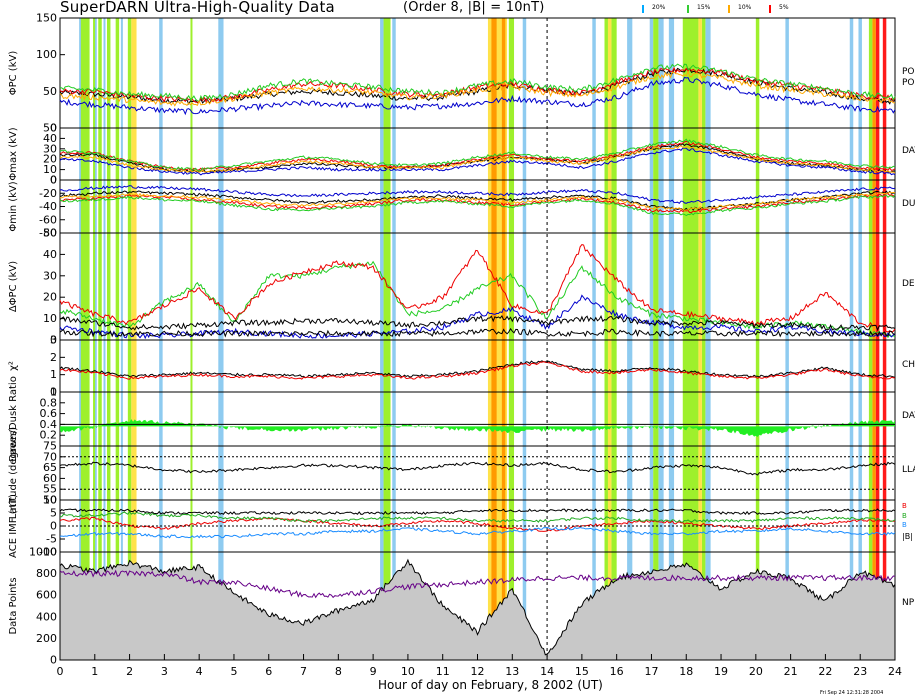  What do you see at coordinates (60, 671) in the screenshot?
I see `xtick-label-0: 0` at bounding box center [60, 671].